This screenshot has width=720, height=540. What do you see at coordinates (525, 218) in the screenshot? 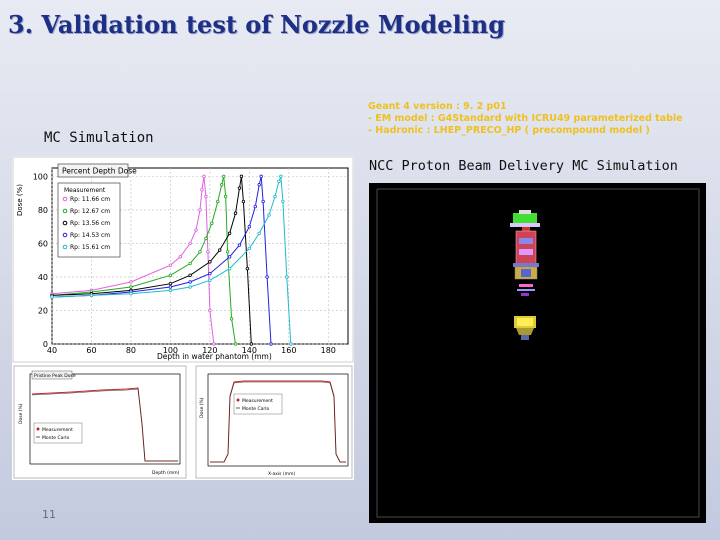
I see `first-scatterer-block` at bounding box center [525, 218].